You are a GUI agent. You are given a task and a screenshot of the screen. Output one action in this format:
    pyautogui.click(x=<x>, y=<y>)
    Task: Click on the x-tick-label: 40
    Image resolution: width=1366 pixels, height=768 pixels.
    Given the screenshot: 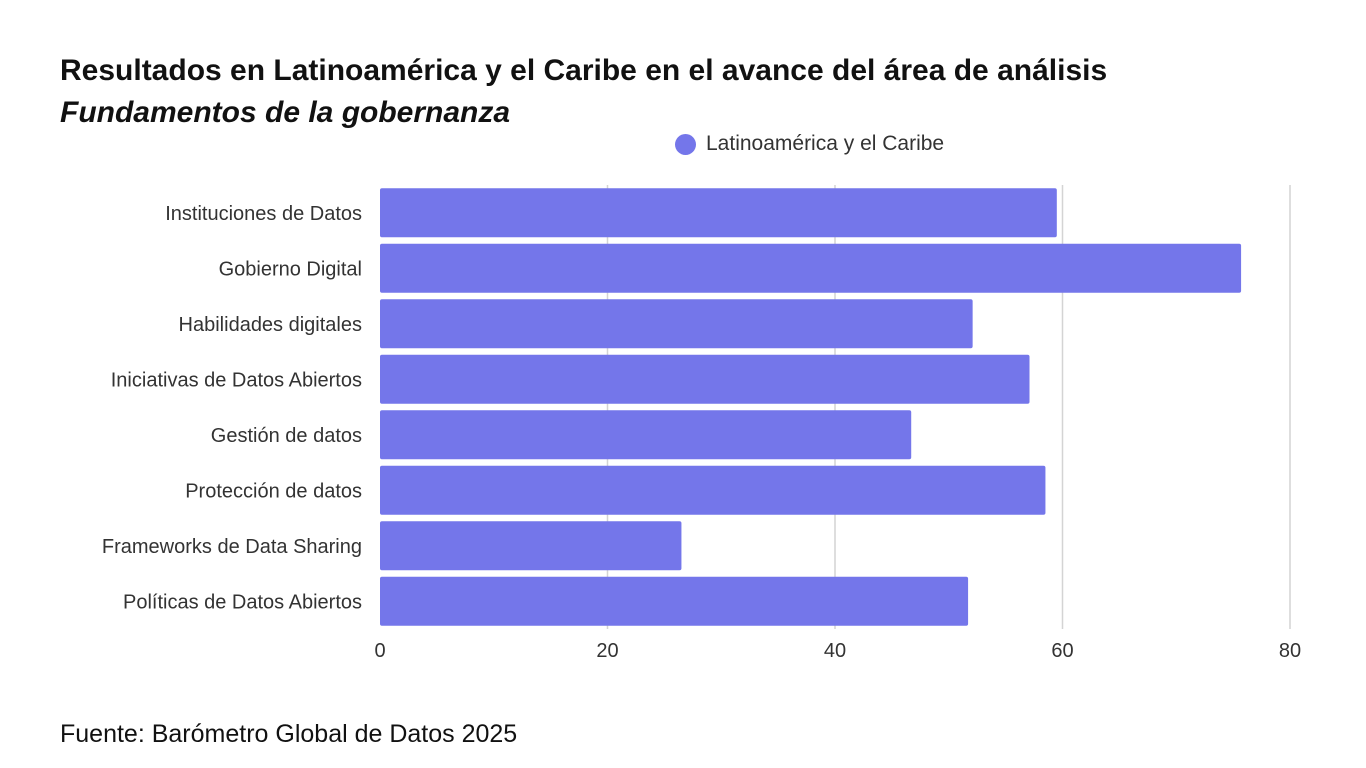 What is the action you would take?
    pyautogui.click(x=835, y=651)
    